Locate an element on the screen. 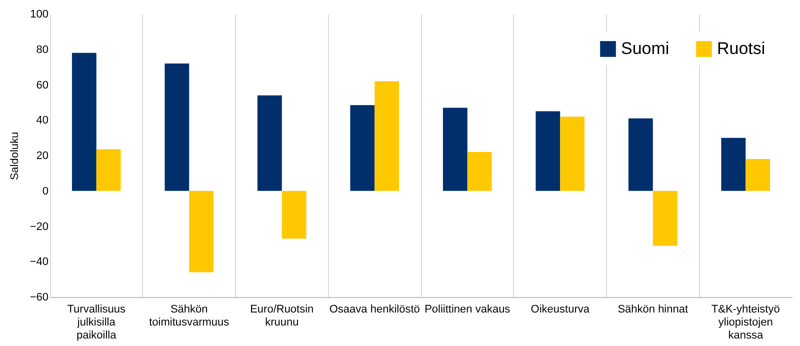 This screenshot has width=800, height=346. x-tick-label: Poliittinen vakaus is located at coordinates (467, 310).